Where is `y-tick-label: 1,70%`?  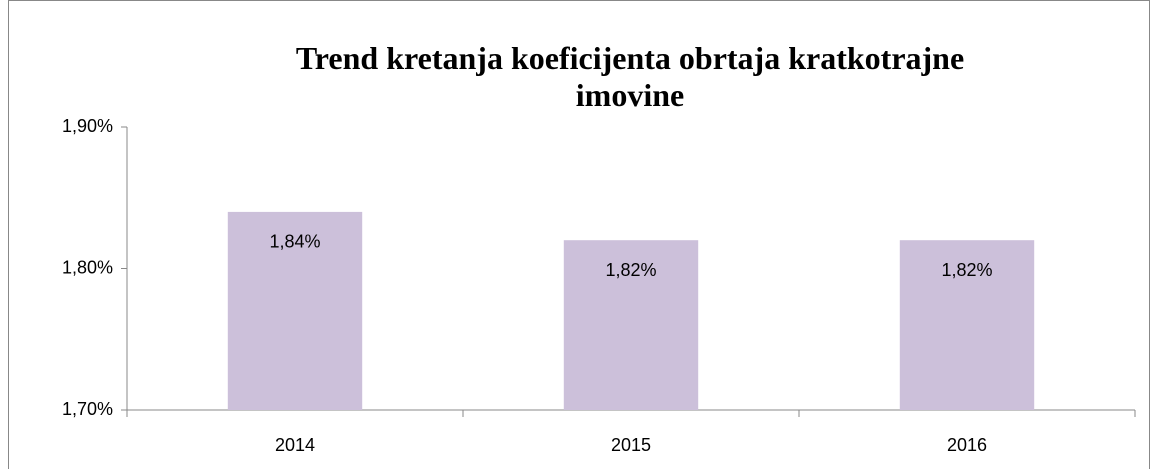 y-tick-label: 1,70% is located at coordinates (87, 409).